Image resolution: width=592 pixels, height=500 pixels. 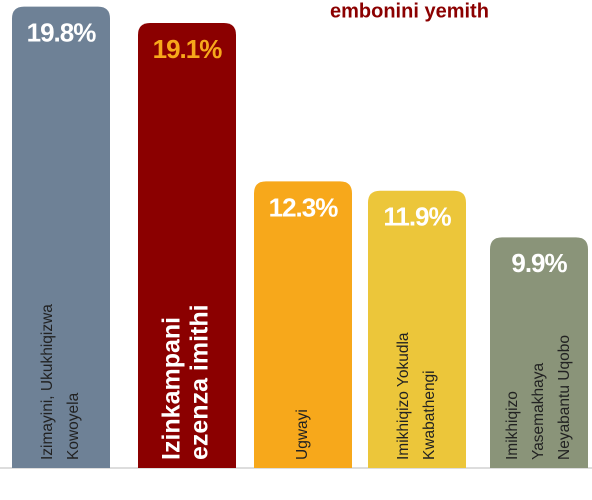 What do you see at coordinates (429, 415) in the screenshot?
I see `category-label: Kwabathengi` at bounding box center [429, 415].